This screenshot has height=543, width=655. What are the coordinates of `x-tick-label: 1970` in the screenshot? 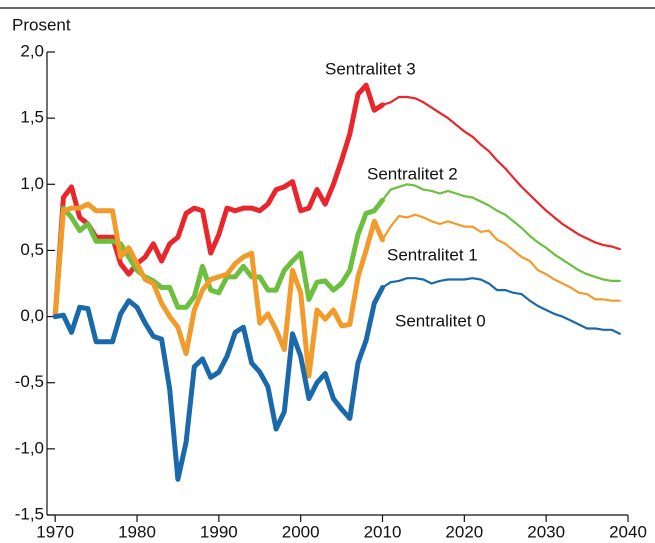 It's located at (55, 531).